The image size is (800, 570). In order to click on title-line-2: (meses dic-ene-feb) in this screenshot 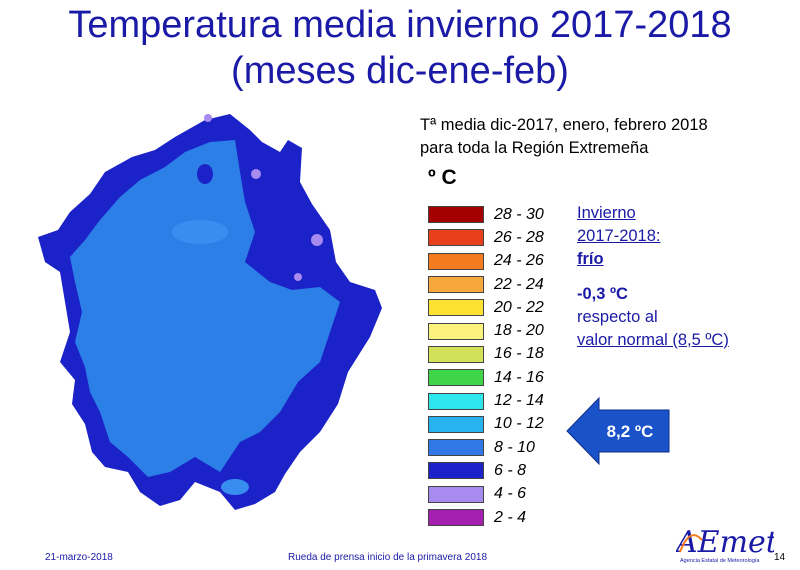, I will do `click(400, 71)`.